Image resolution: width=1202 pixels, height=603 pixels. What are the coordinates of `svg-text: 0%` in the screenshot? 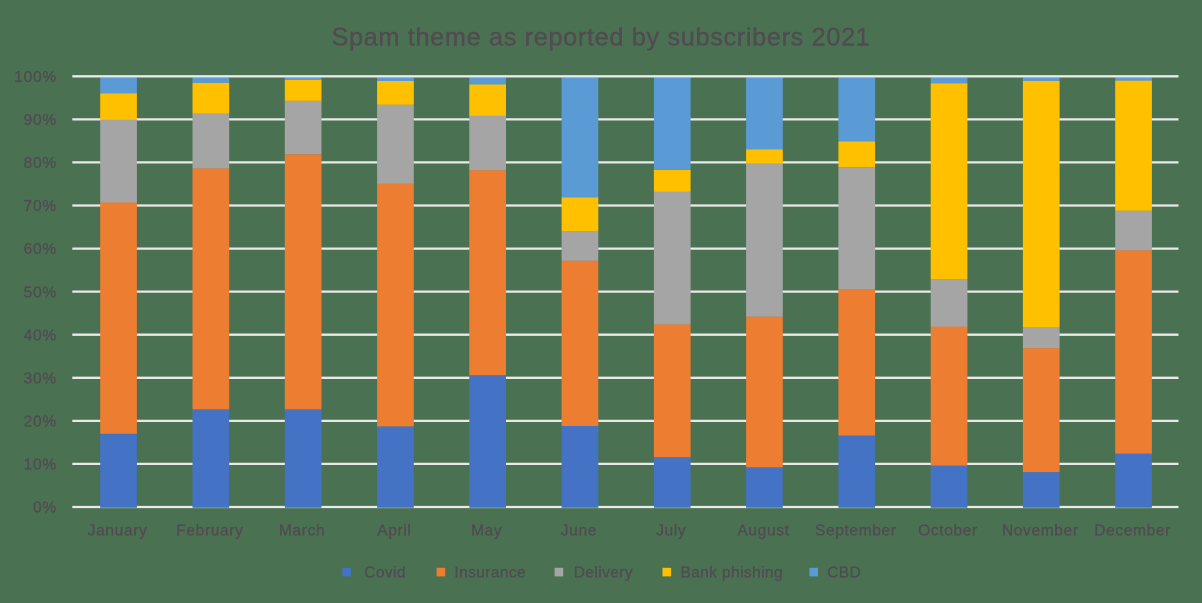 It's located at (45, 508).